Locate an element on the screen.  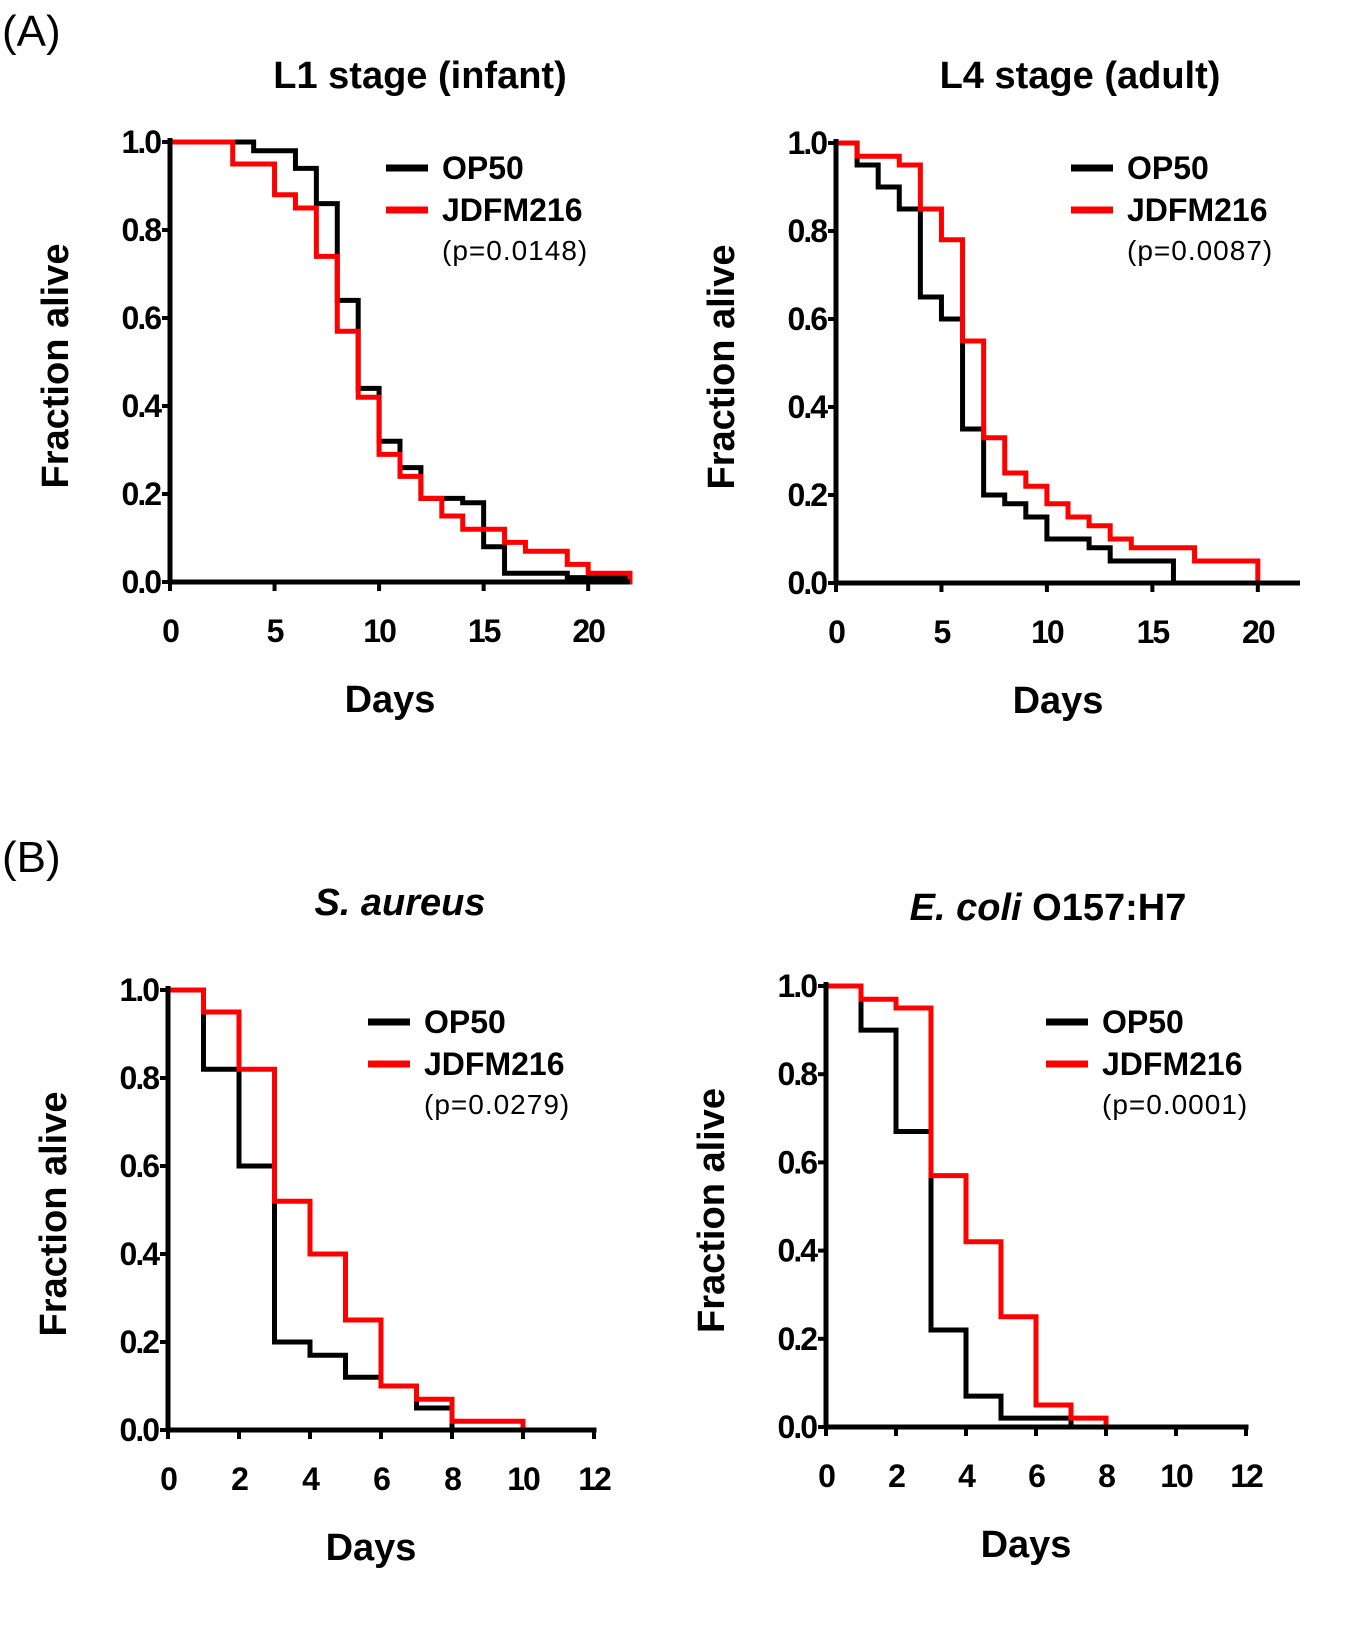
chart-title: L1 stage (infant) is located at coordinates (419, 76).